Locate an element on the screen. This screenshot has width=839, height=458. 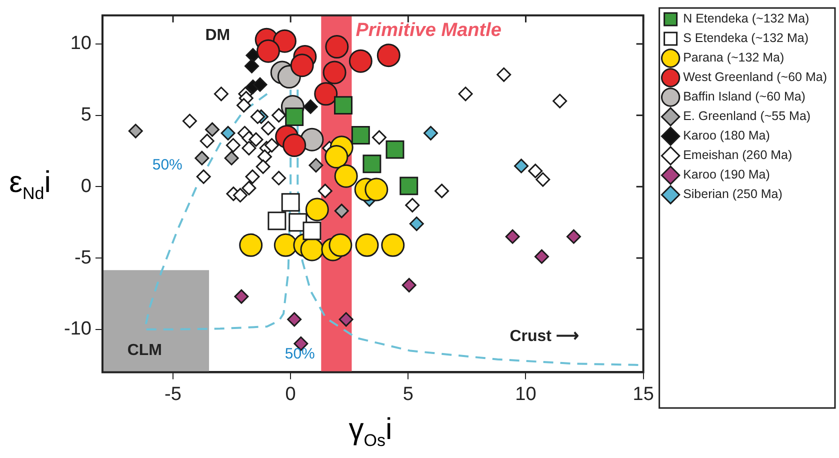
x-tick-label: 10 is located at coordinates (525, 394).